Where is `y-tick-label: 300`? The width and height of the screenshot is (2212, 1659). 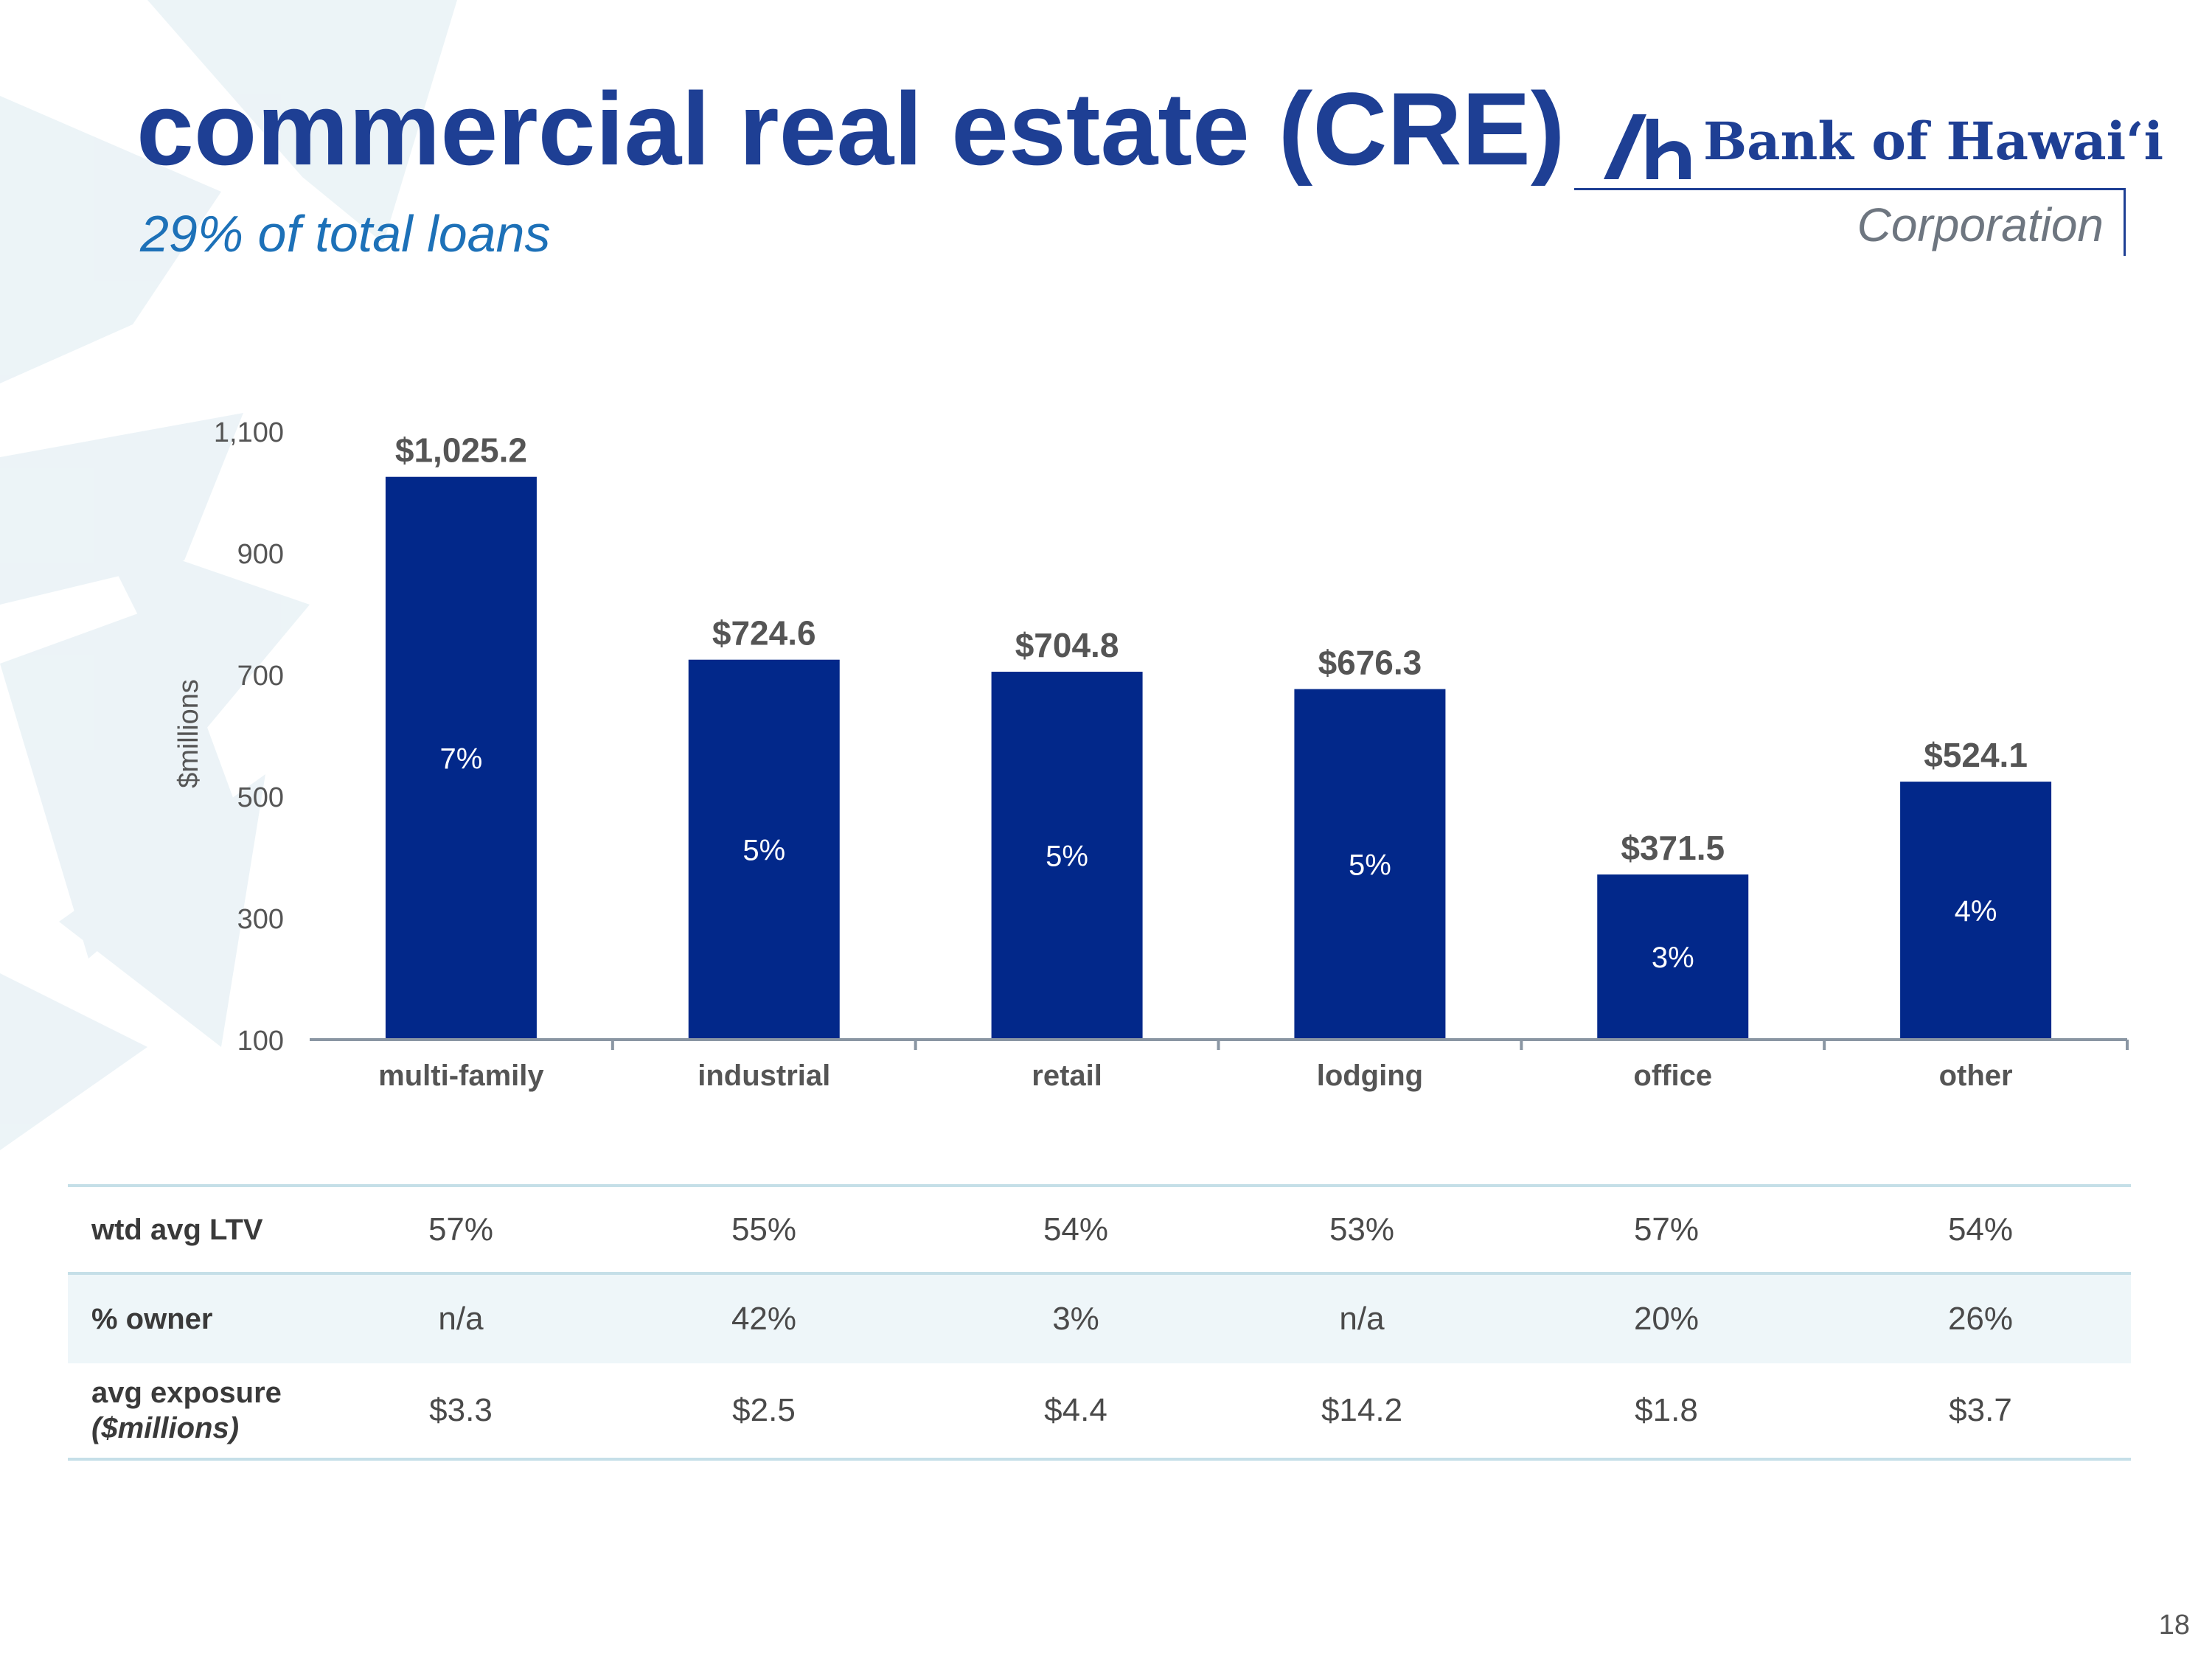 y-tick-label: 300 is located at coordinates (260, 919).